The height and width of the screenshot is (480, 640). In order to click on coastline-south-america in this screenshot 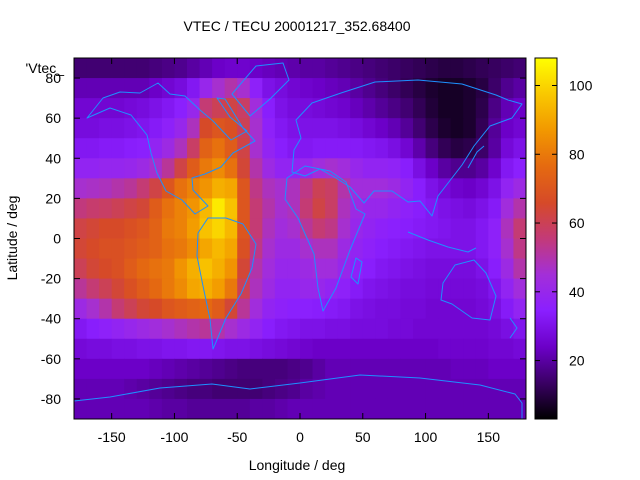, I will do `click(226, 283)`.